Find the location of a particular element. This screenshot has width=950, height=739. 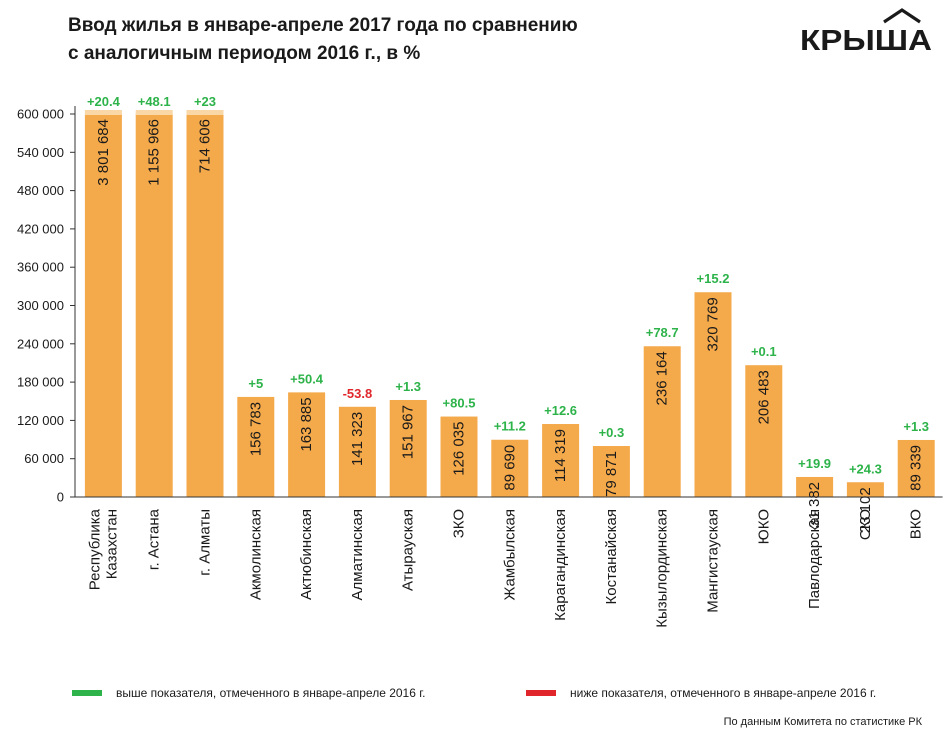

y-tick-label: 360 000 is located at coordinates (40, 267).